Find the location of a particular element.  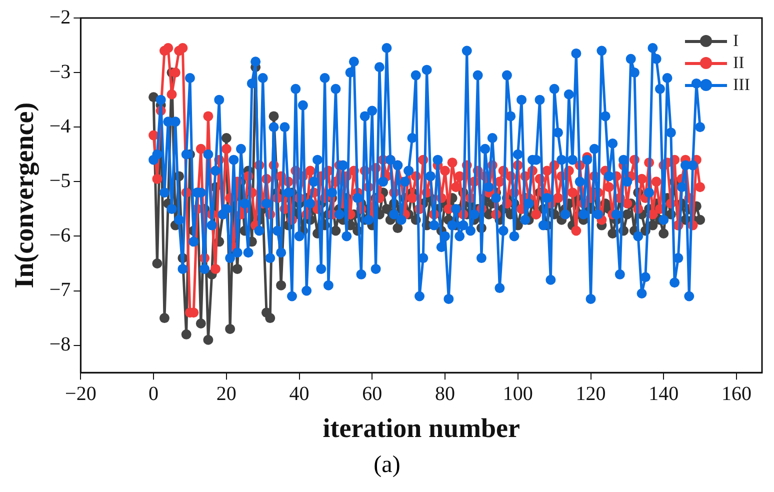

x-tick-label: 60 is located at coordinates (372, 393).